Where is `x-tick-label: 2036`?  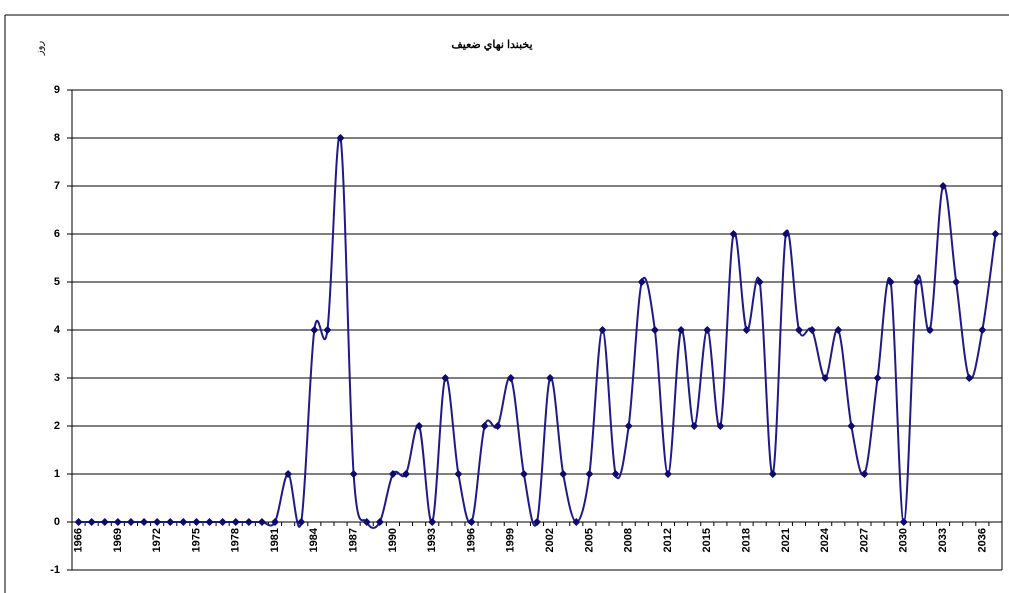 x-tick-label: 2036 is located at coordinates (982, 540).